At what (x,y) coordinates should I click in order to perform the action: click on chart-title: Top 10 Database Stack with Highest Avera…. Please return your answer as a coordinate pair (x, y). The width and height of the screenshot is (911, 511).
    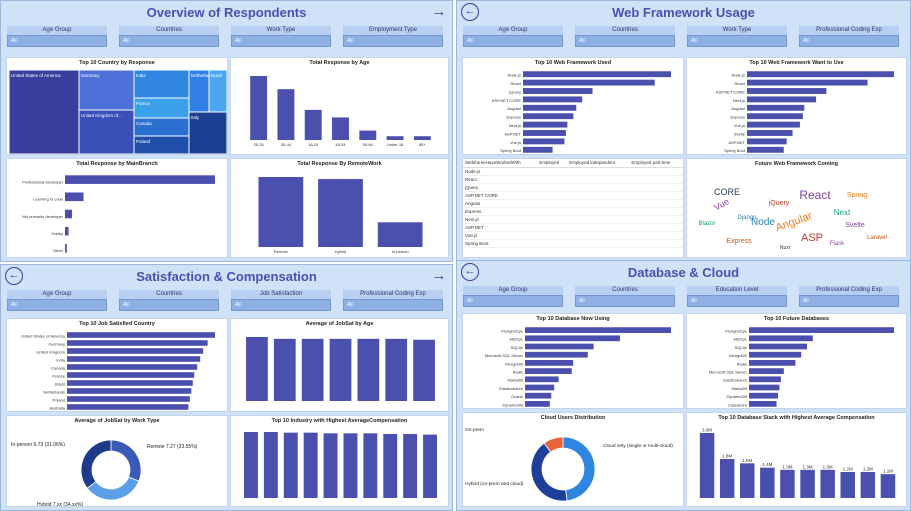
    Looking at the image, I should click on (796, 418).